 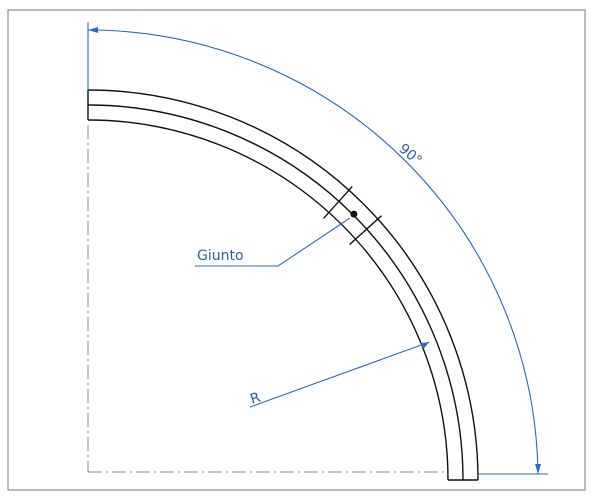 What do you see at coordinates (339, 374) in the screenshot?
I see `radius-leader` at bounding box center [339, 374].